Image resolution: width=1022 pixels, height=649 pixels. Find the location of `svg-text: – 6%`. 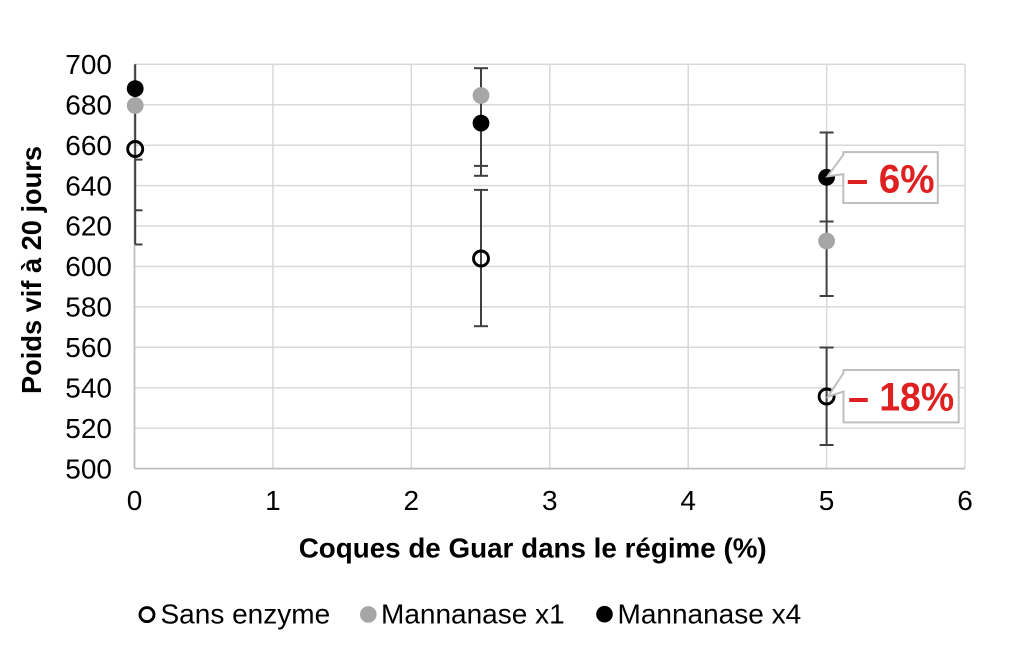

svg-text: – 6% is located at coordinates (891, 180).